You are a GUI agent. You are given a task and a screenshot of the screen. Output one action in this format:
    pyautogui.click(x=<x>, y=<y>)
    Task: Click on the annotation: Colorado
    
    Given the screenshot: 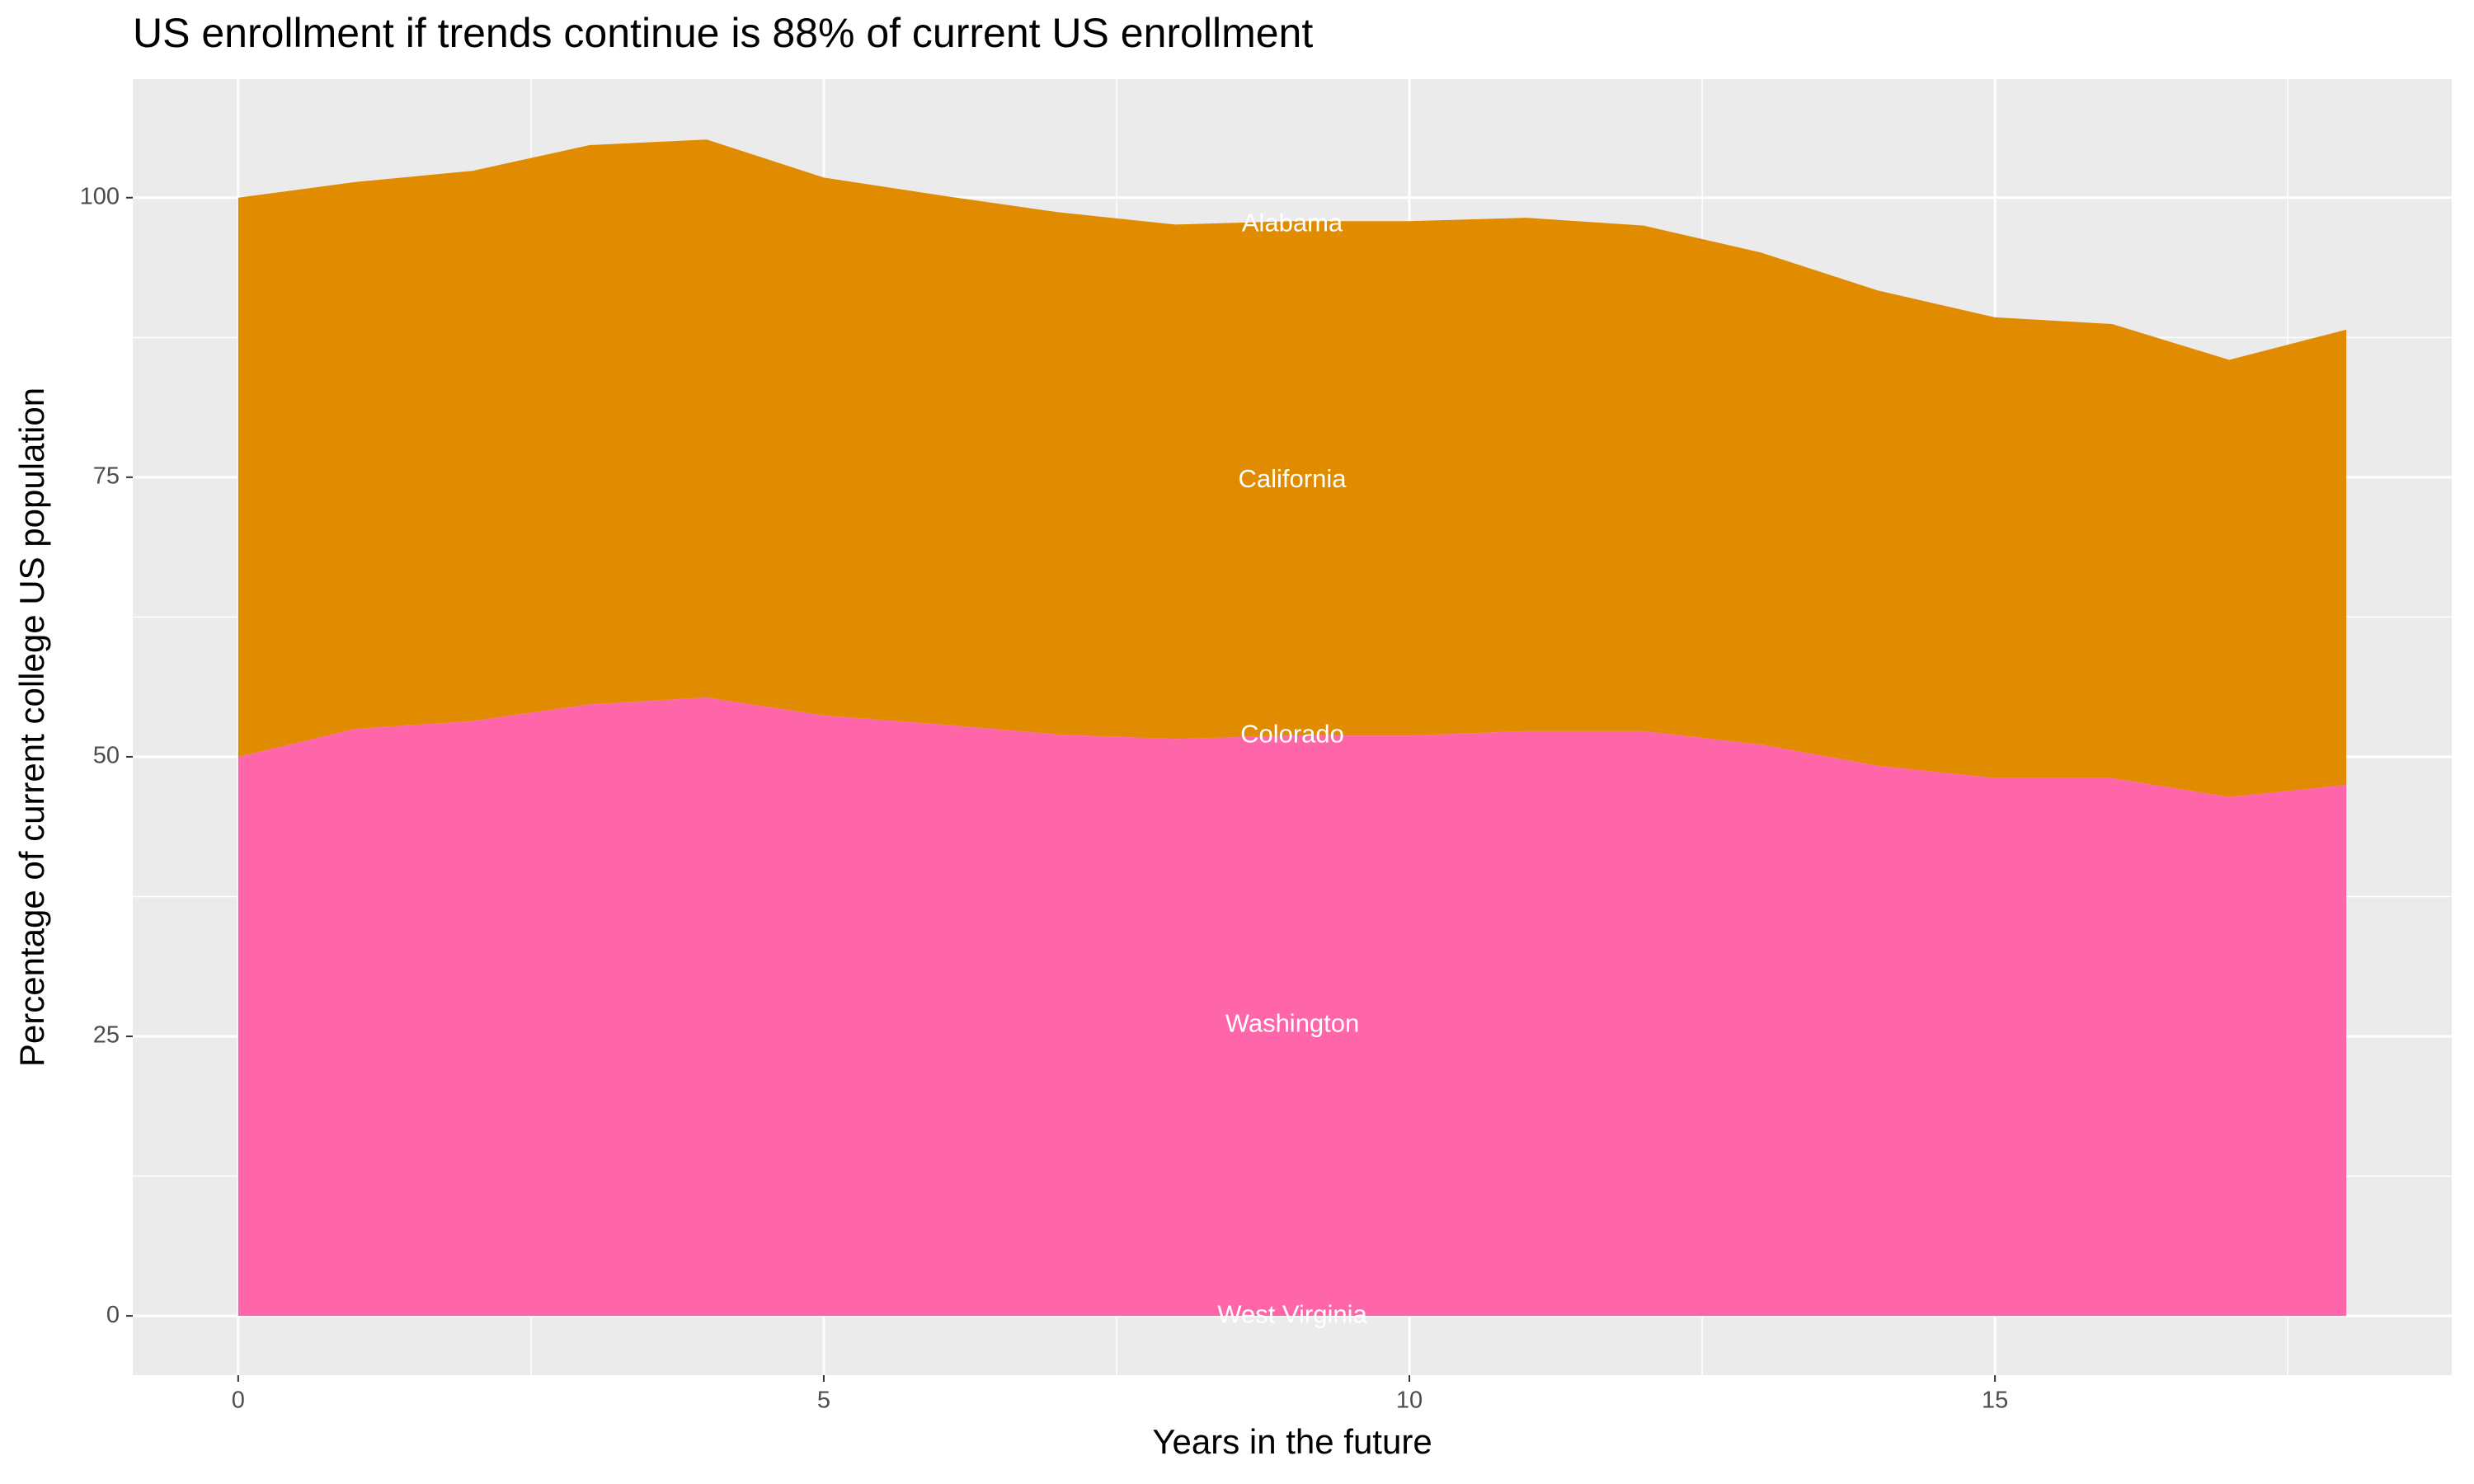 What is the action you would take?
    pyautogui.click(x=1292, y=733)
    